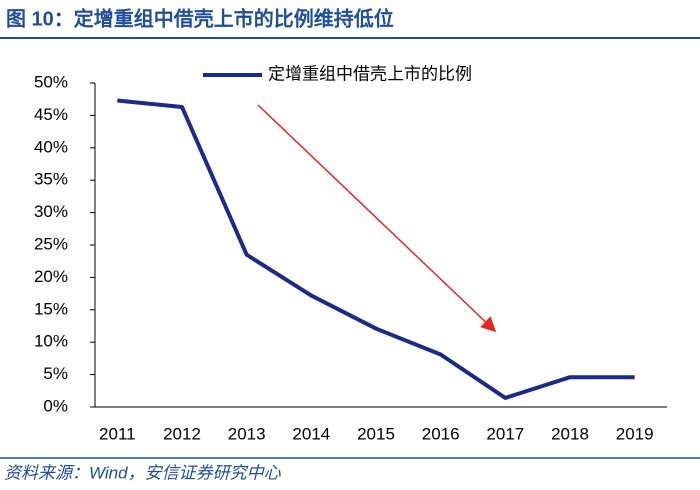  What do you see at coordinates (182, 433) in the screenshot?
I see `x-tick-label: 2012` at bounding box center [182, 433].